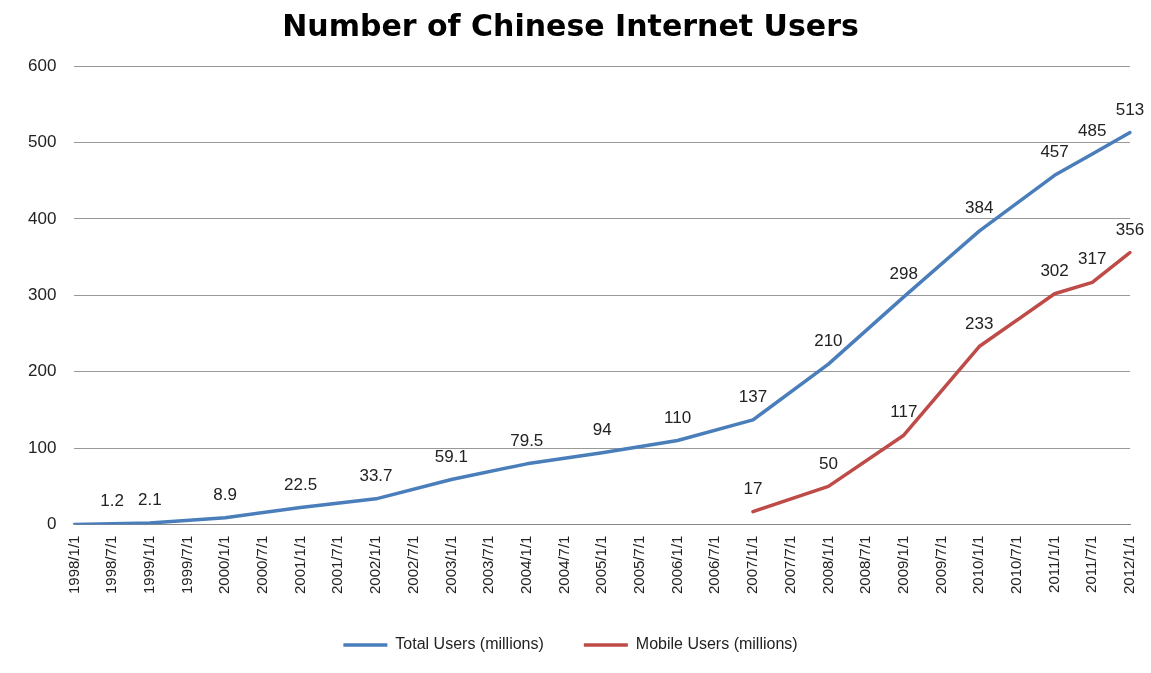 The image size is (1151, 673). I want to click on data-label: 79.5, so click(527, 441).